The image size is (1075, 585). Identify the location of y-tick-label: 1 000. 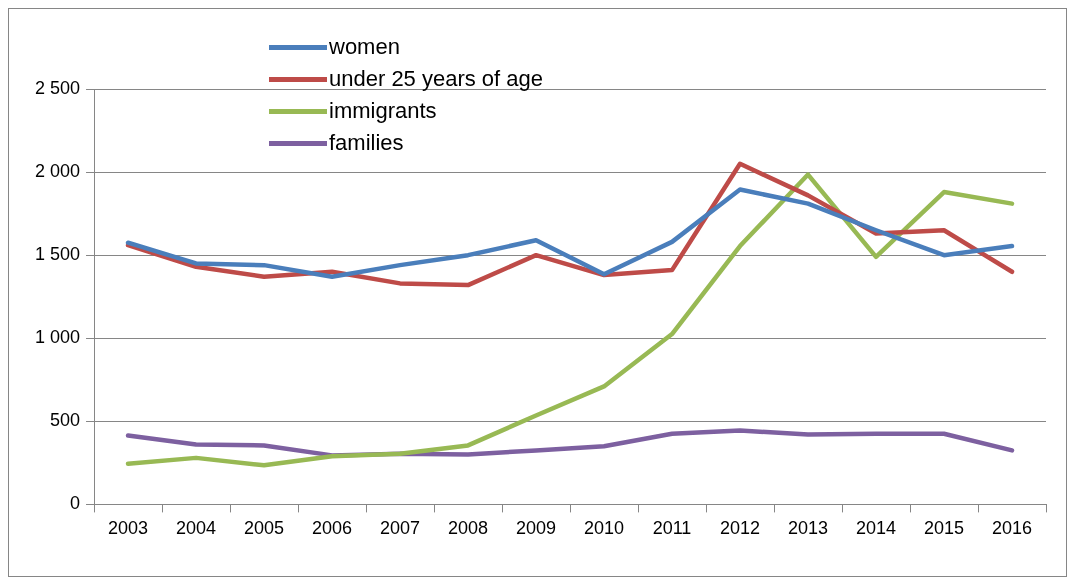
(58, 337).